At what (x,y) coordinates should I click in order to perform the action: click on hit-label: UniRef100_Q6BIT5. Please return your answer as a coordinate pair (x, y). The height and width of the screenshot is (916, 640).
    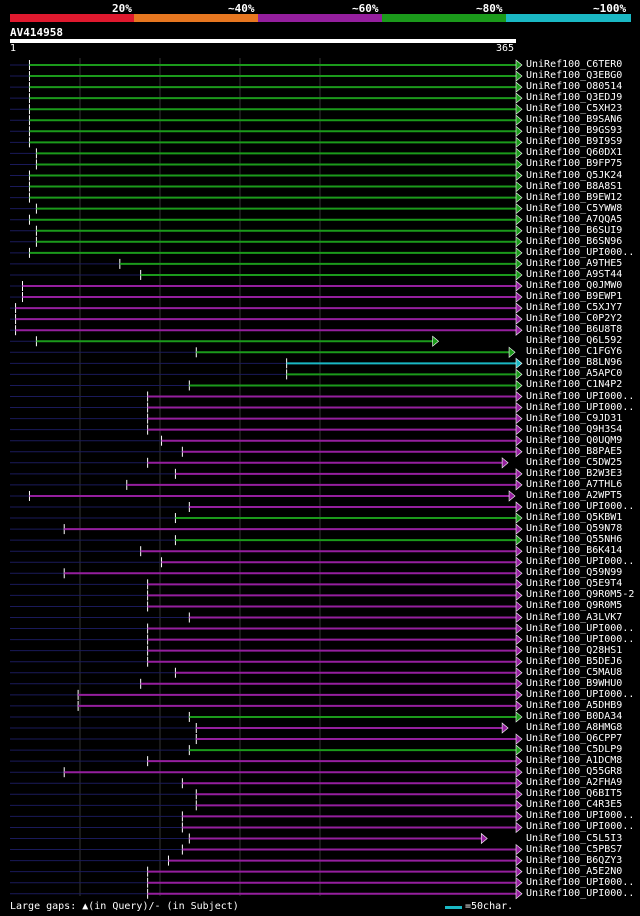
    Looking at the image, I should click on (574, 794).